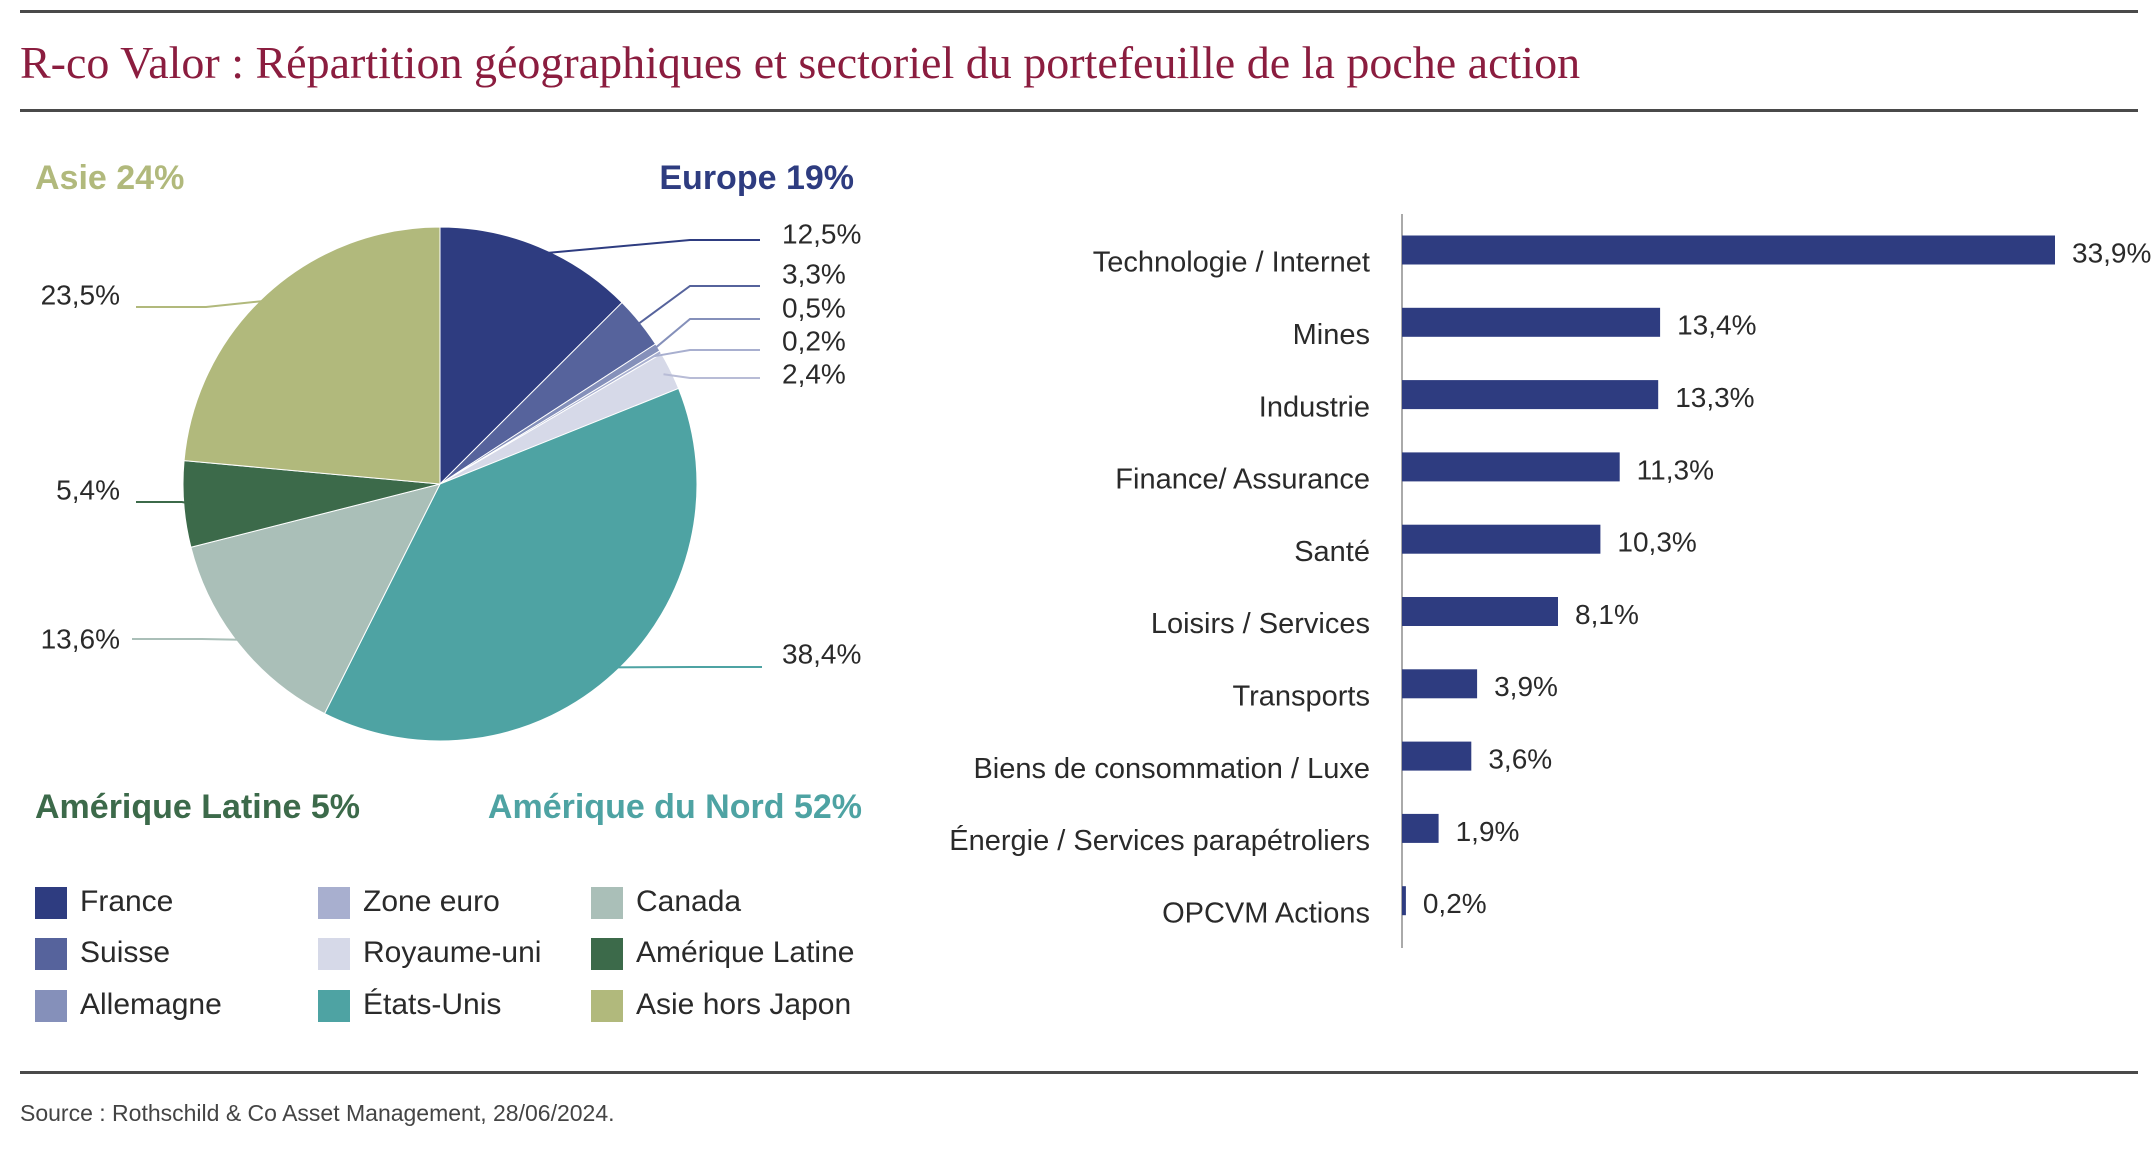  Describe the element at coordinates (1530, 395) in the screenshot. I see `bar-industrie` at that location.